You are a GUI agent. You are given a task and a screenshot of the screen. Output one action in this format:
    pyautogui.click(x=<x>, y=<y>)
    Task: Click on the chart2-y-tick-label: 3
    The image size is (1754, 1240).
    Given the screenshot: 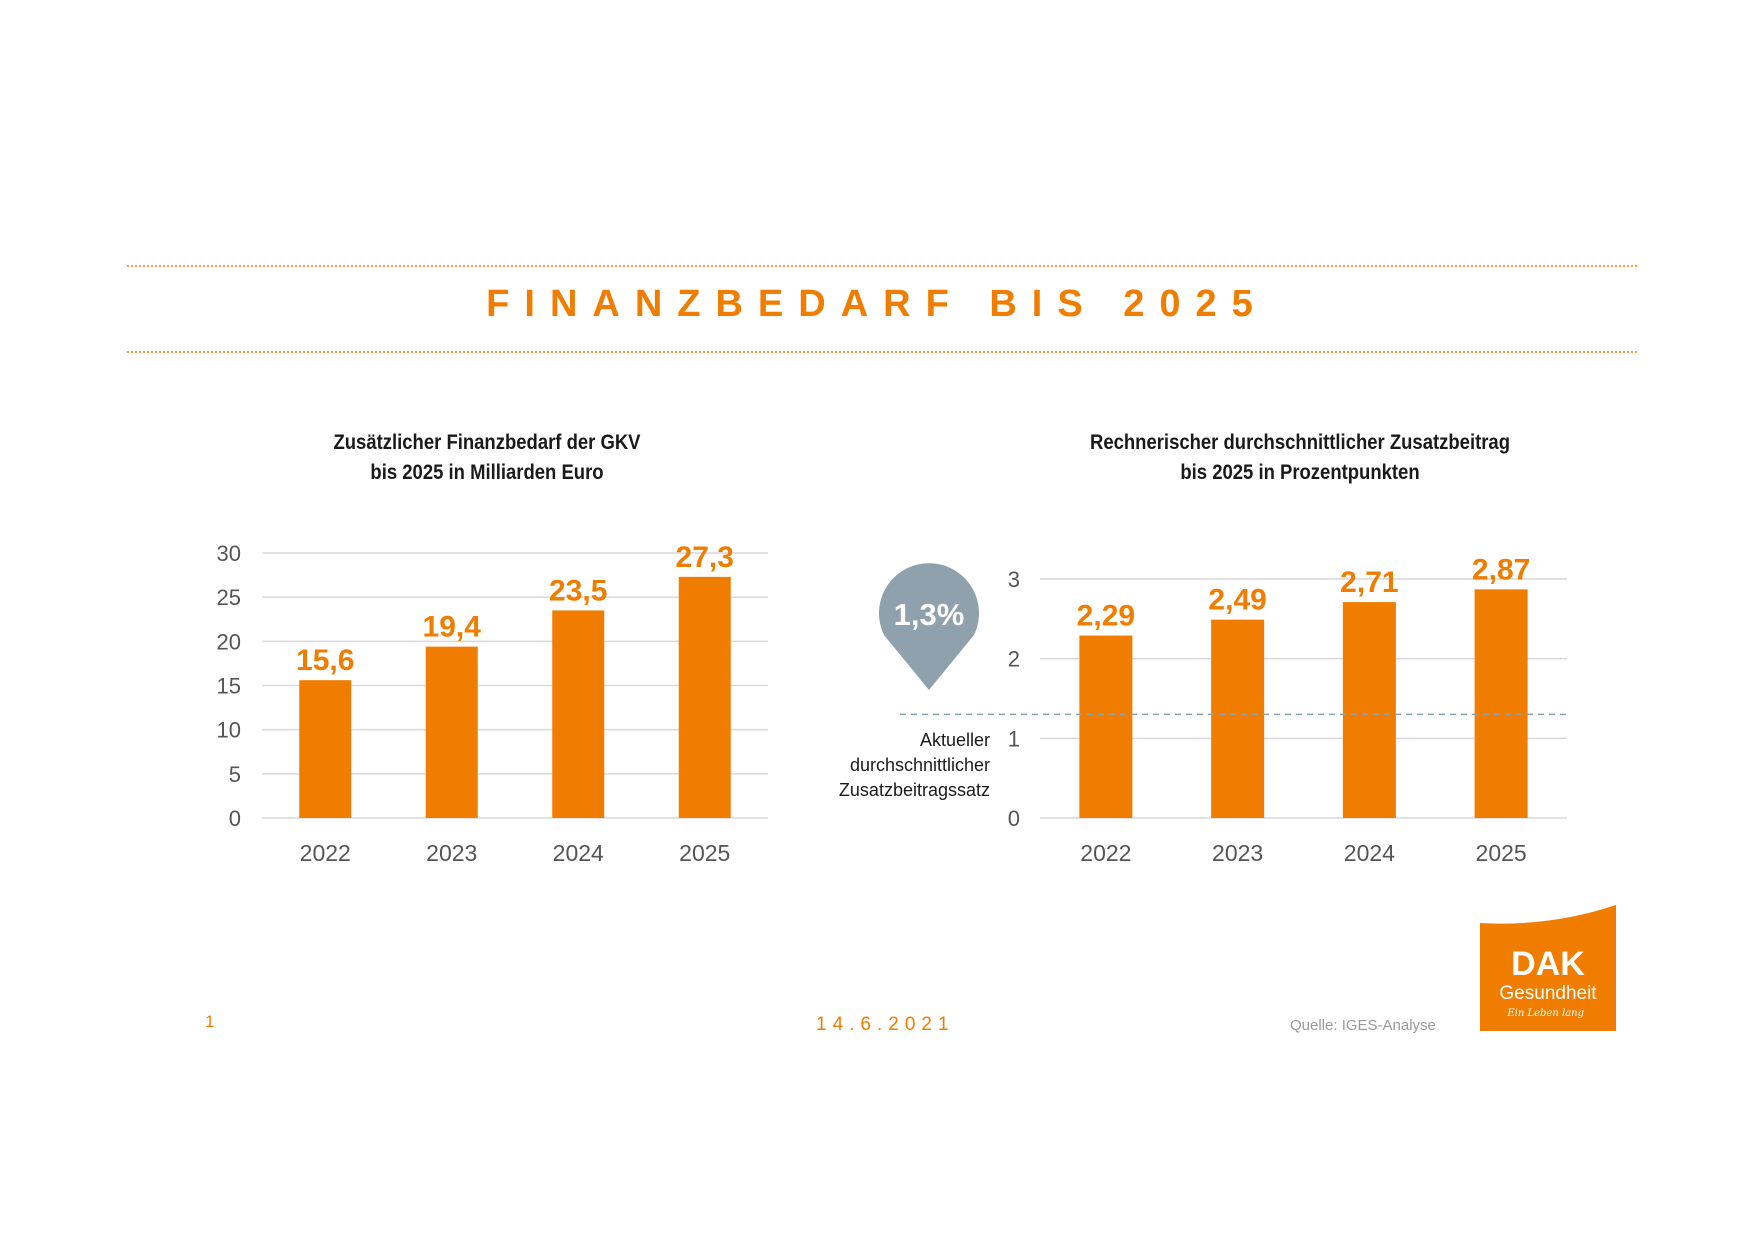 What is the action you would take?
    pyautogui.click(x=1014, y=579)
    